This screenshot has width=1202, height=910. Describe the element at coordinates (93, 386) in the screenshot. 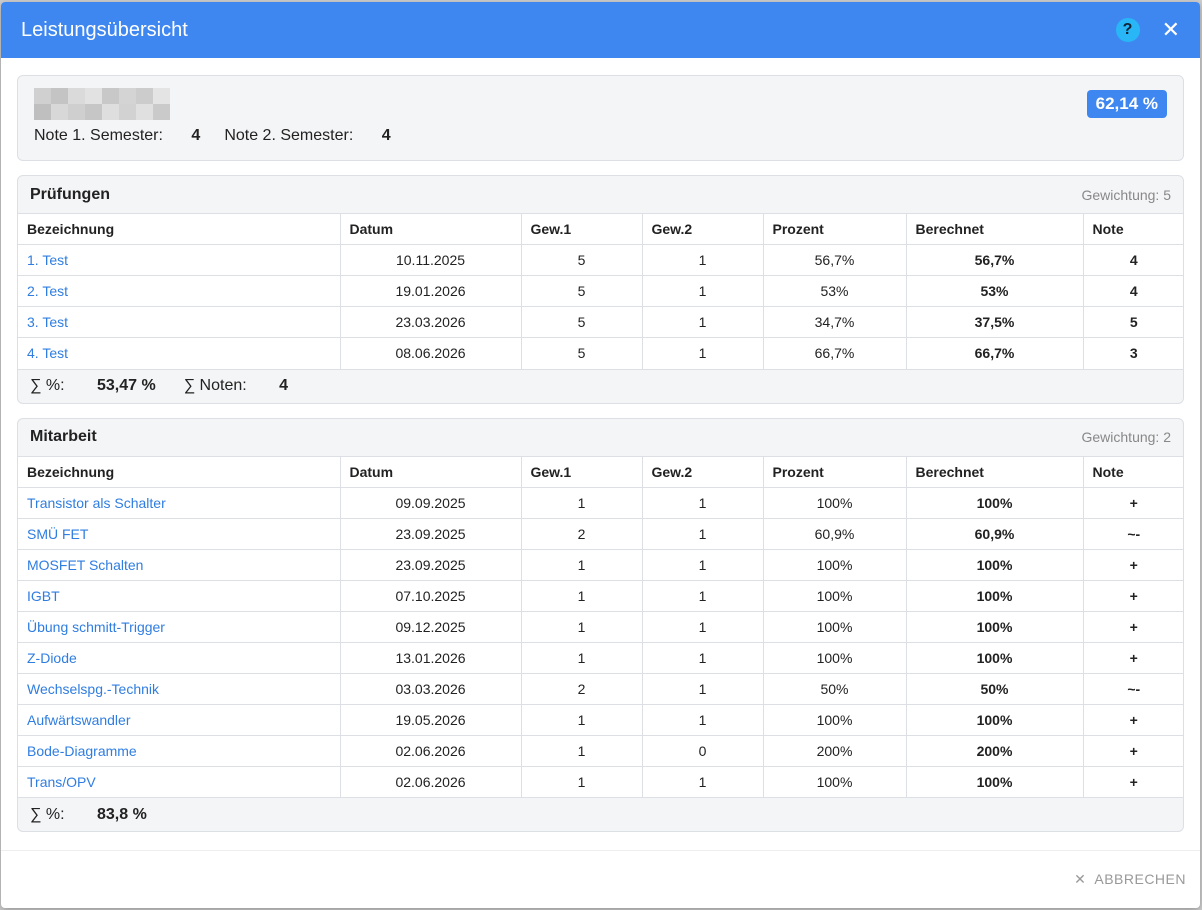

I see `total: ∑ %: 53,47 %` at that location.